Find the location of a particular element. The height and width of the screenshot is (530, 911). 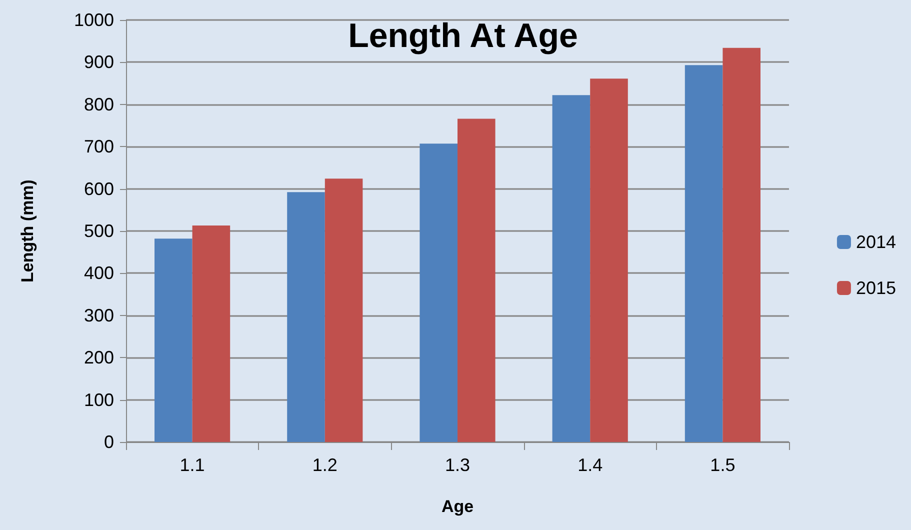

y-tick-label: 300 is located at coordinates (99, 315).